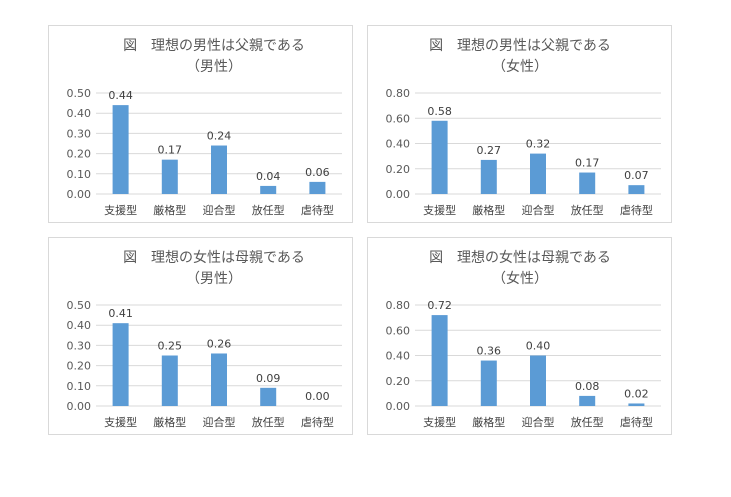 The width and height of the screenshot is (731, 497). Describe the element at coordinates (489, 351) in the screenshot. I see `data-label: 0.36` at that location.